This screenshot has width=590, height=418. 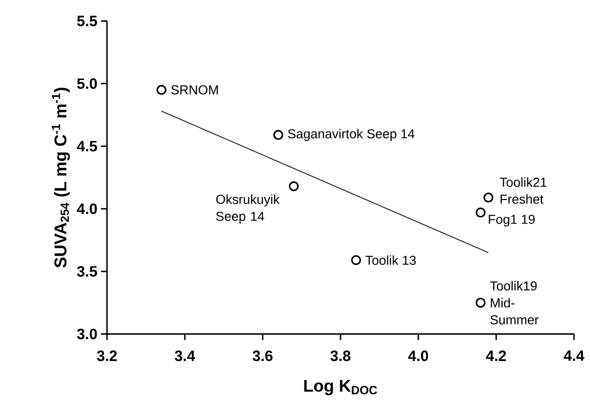 What do you see at coordinates (341, 388) in the screenshot?
I see `x-axis-title: Log K$_{DOC}$` at bounding box center [341, 388].